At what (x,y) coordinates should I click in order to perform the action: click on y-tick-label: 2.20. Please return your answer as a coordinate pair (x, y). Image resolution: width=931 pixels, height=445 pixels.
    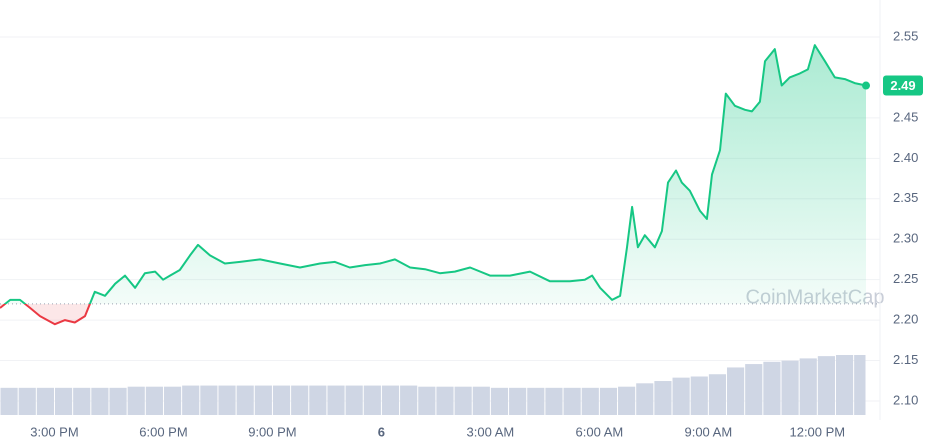
    Looking at the image, I should click on (905, 319).